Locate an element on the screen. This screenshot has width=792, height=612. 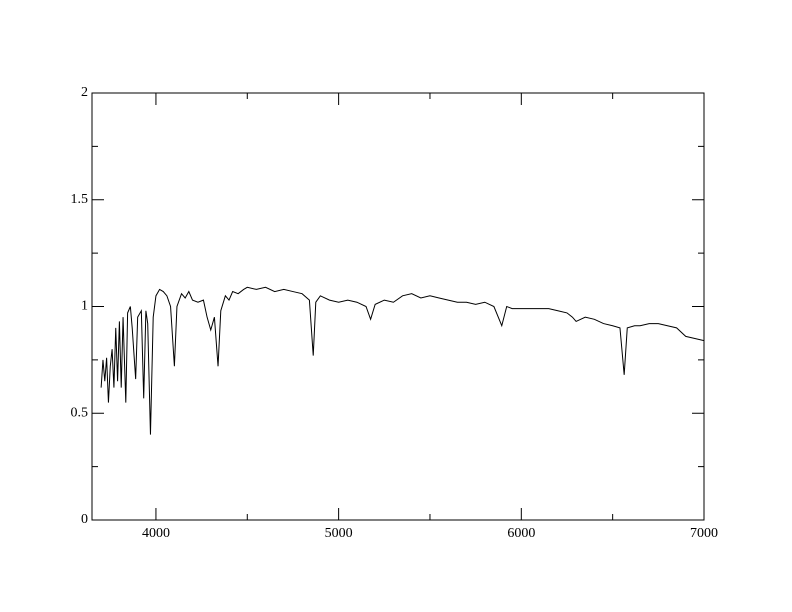
x-tick-label: 5000 is located at coordinates (339, 533).